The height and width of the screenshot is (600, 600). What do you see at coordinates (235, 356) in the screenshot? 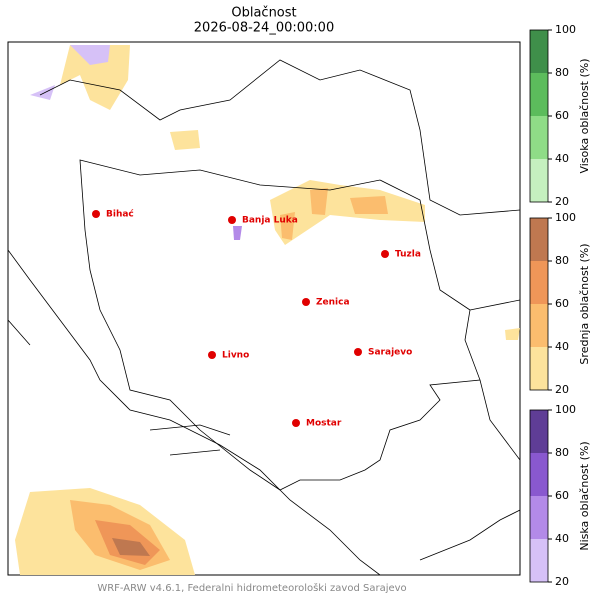
I see `city-label: Livno` at bounding box center [235, 356].